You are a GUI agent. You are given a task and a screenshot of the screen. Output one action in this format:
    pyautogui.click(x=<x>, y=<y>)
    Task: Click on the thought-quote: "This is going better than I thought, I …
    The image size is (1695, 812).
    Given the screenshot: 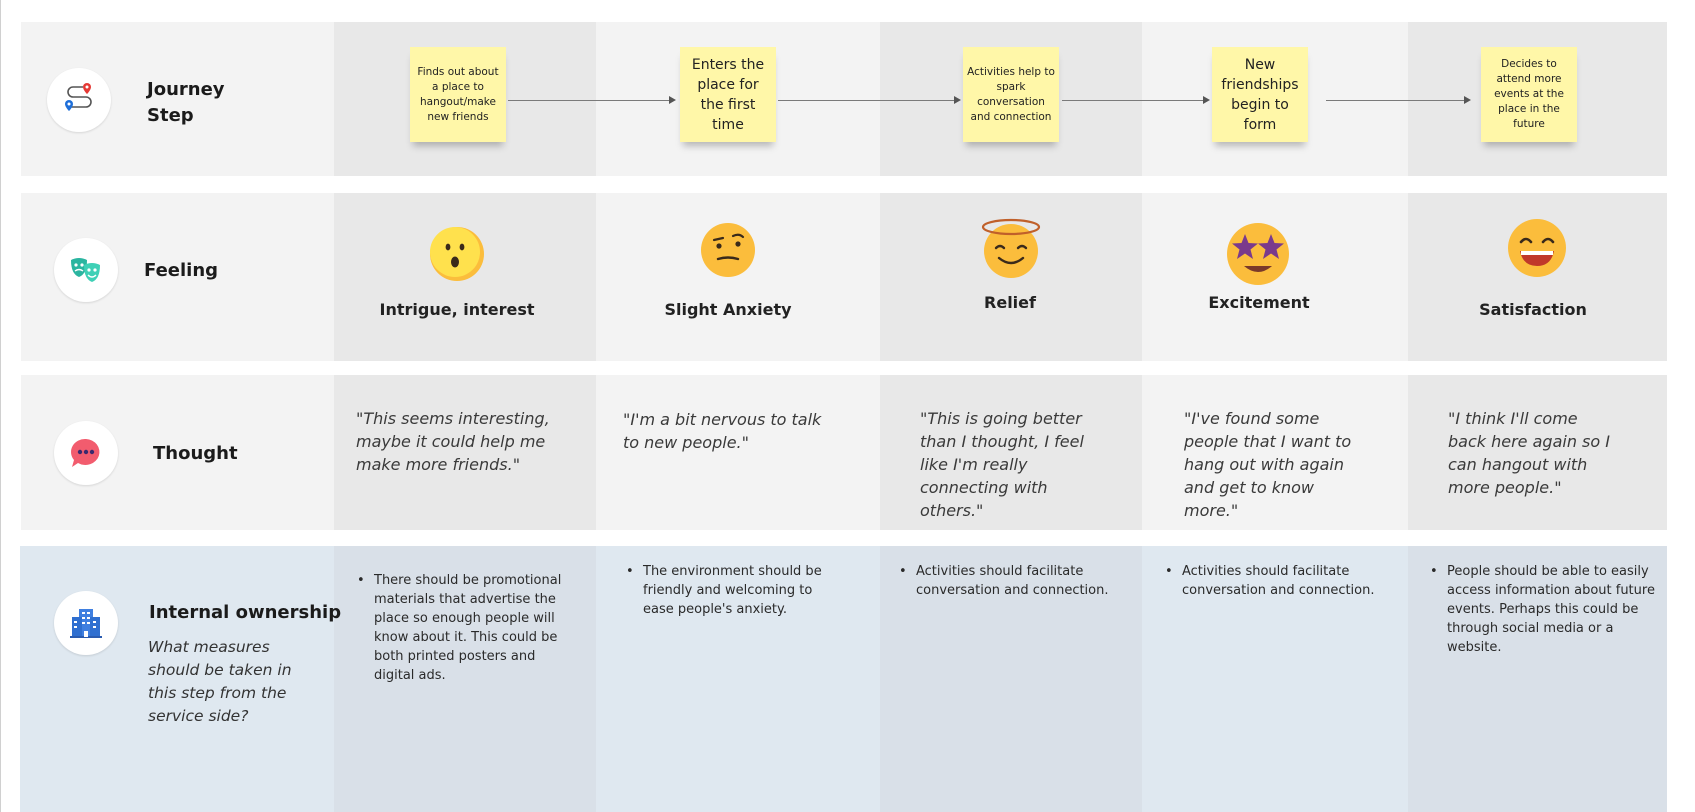 What is the action you would take?
    pyautogui.click(x=1002, y=464)
    